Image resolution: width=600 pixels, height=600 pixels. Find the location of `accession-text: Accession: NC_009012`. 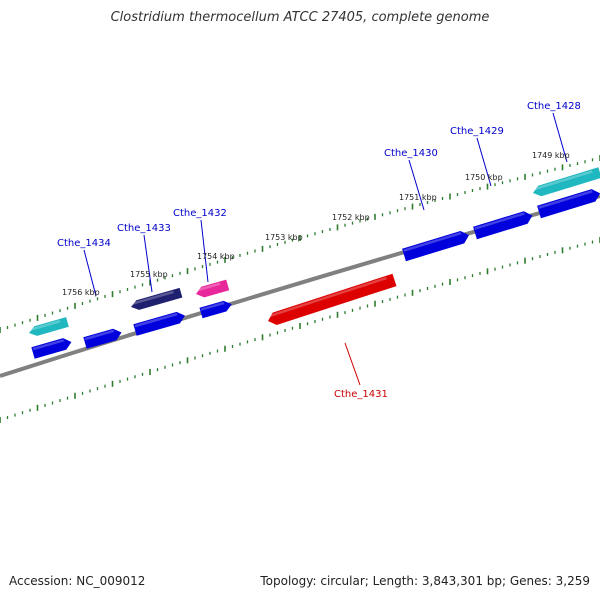

accession-text: Accession: NC_009012 is located at coordinates (77, 581).